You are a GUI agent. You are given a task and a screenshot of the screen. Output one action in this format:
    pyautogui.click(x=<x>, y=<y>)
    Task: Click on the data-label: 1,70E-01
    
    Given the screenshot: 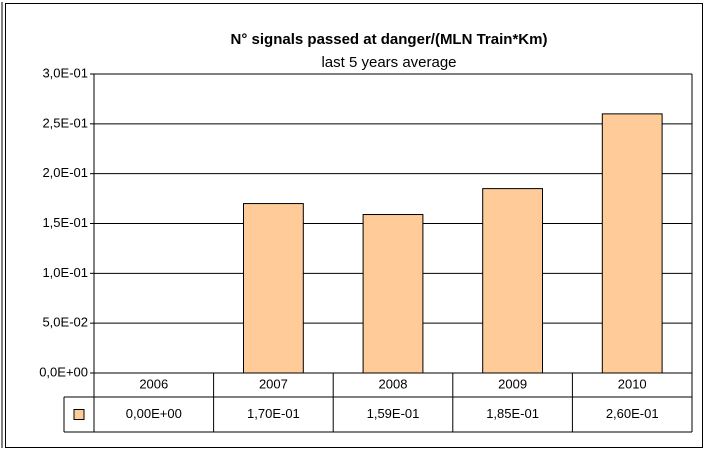 What is the action you would take?
    pyautogui.click(x=273, y=413)
    